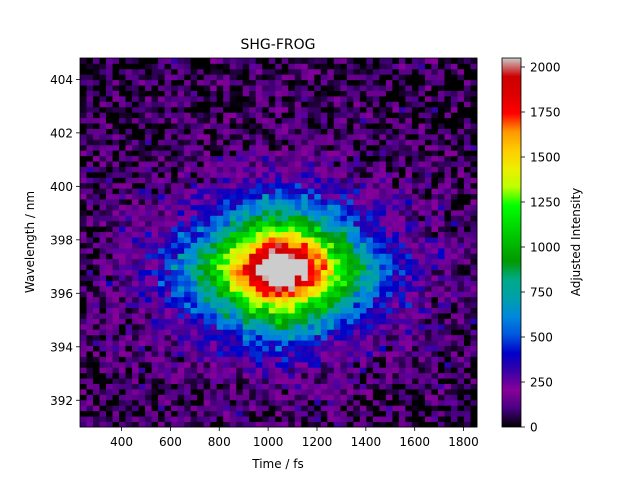 The width and height of the screenshot is (640, 480). What do you see at coordinates (545, 113) in the screenshot?
I see `colorbar-tick-label: 1750` at bounding box center [545, 113].